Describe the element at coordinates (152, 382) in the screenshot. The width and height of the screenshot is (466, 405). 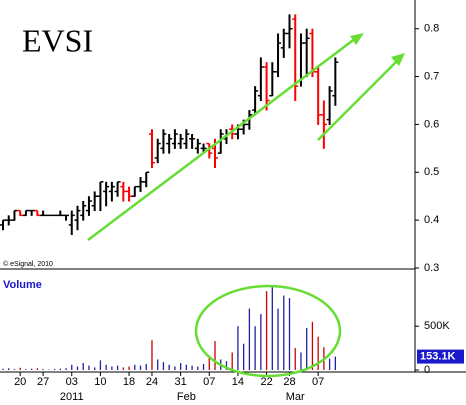
I see `x-tick-label: 24` at that location.